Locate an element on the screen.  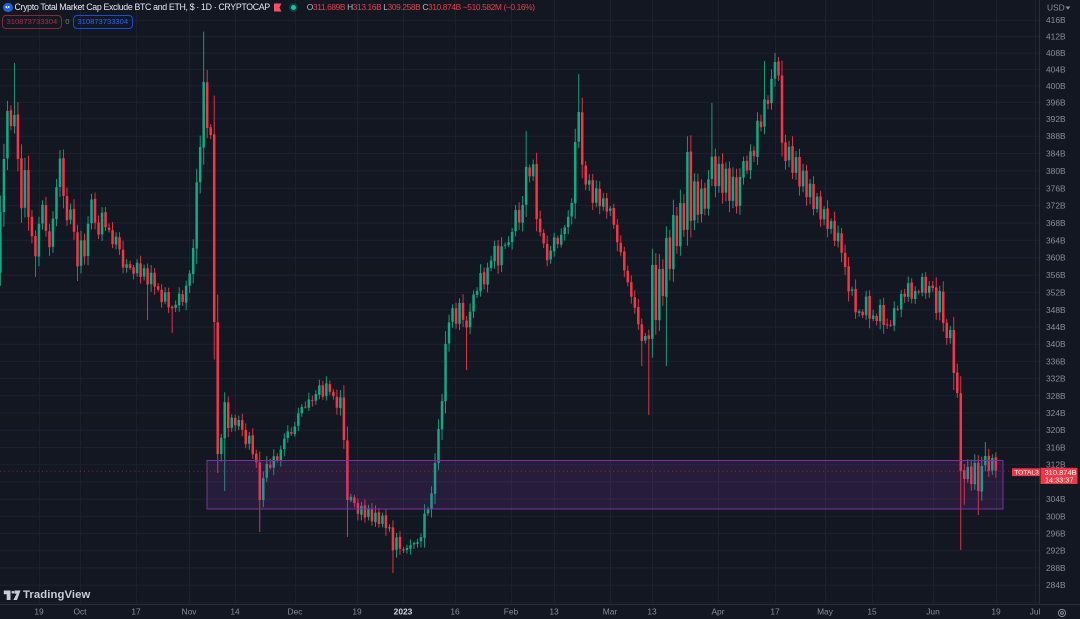
svg-text: 288B is located at coordinates (1056, 568).